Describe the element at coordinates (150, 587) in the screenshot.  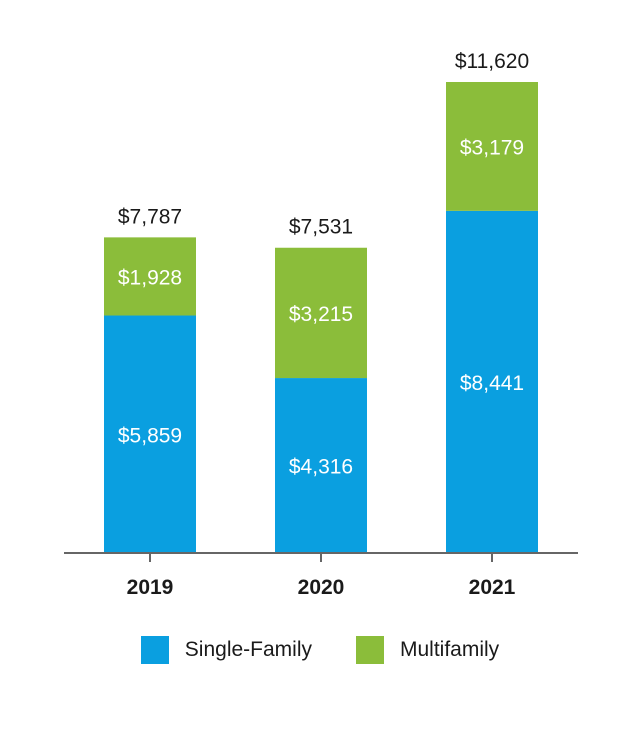
I see `x-tick-label-2019: 2019` at that location.